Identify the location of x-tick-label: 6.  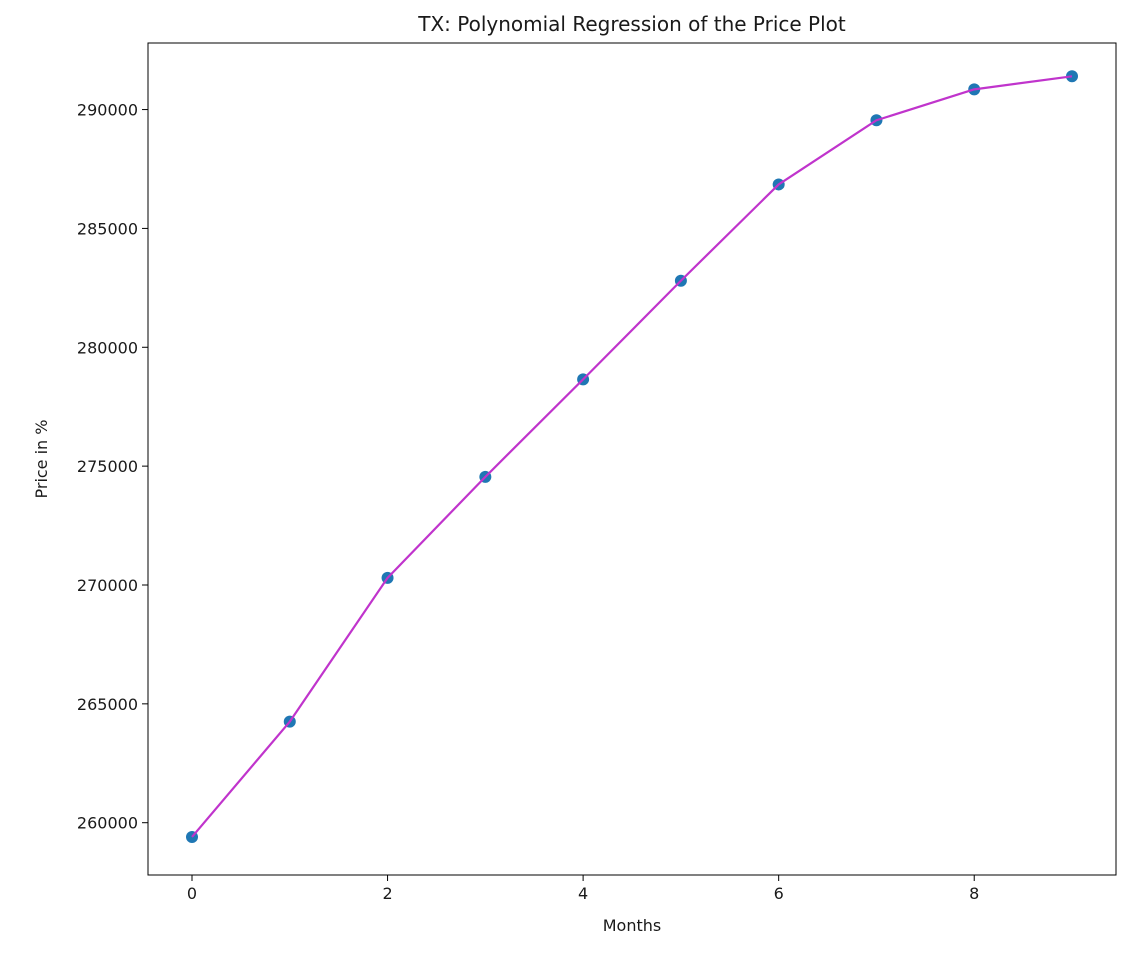
(779, 893).